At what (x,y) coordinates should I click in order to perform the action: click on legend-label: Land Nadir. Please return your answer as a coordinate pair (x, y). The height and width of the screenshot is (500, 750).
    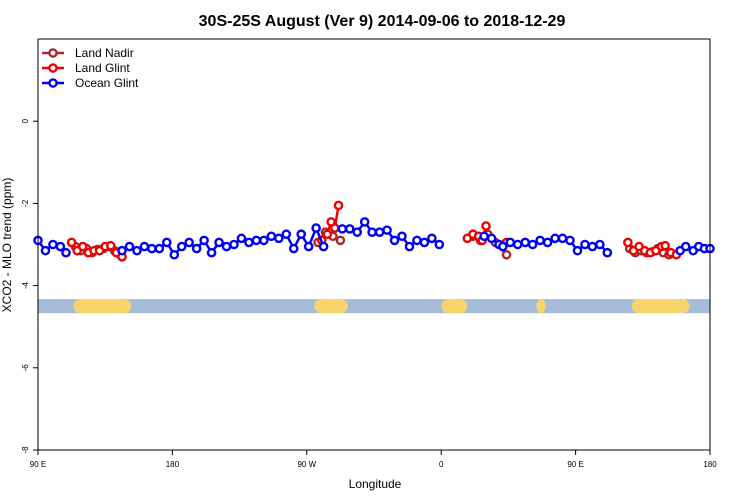
    Looking at the image, I should click on (104, 53).